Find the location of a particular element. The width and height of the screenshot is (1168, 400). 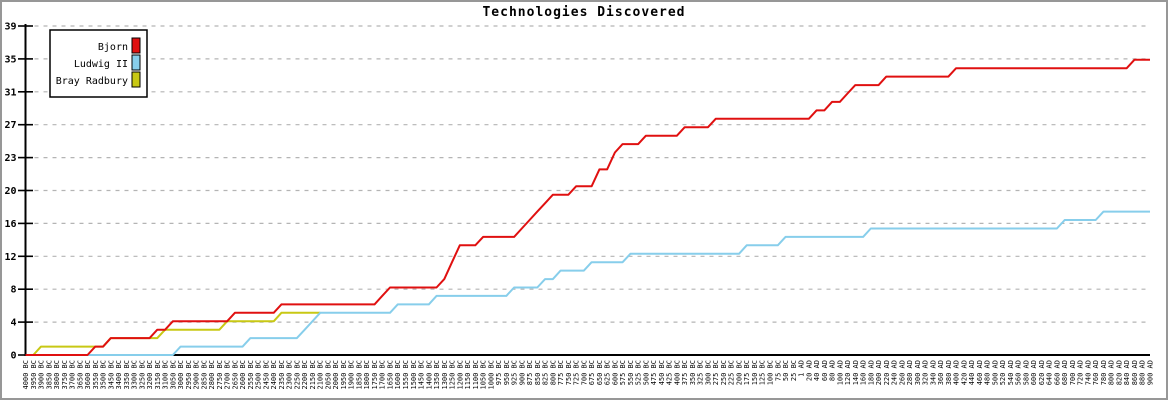

x-tick-label-3650-BC: 3650 BC is located at coordinates (80, 375).